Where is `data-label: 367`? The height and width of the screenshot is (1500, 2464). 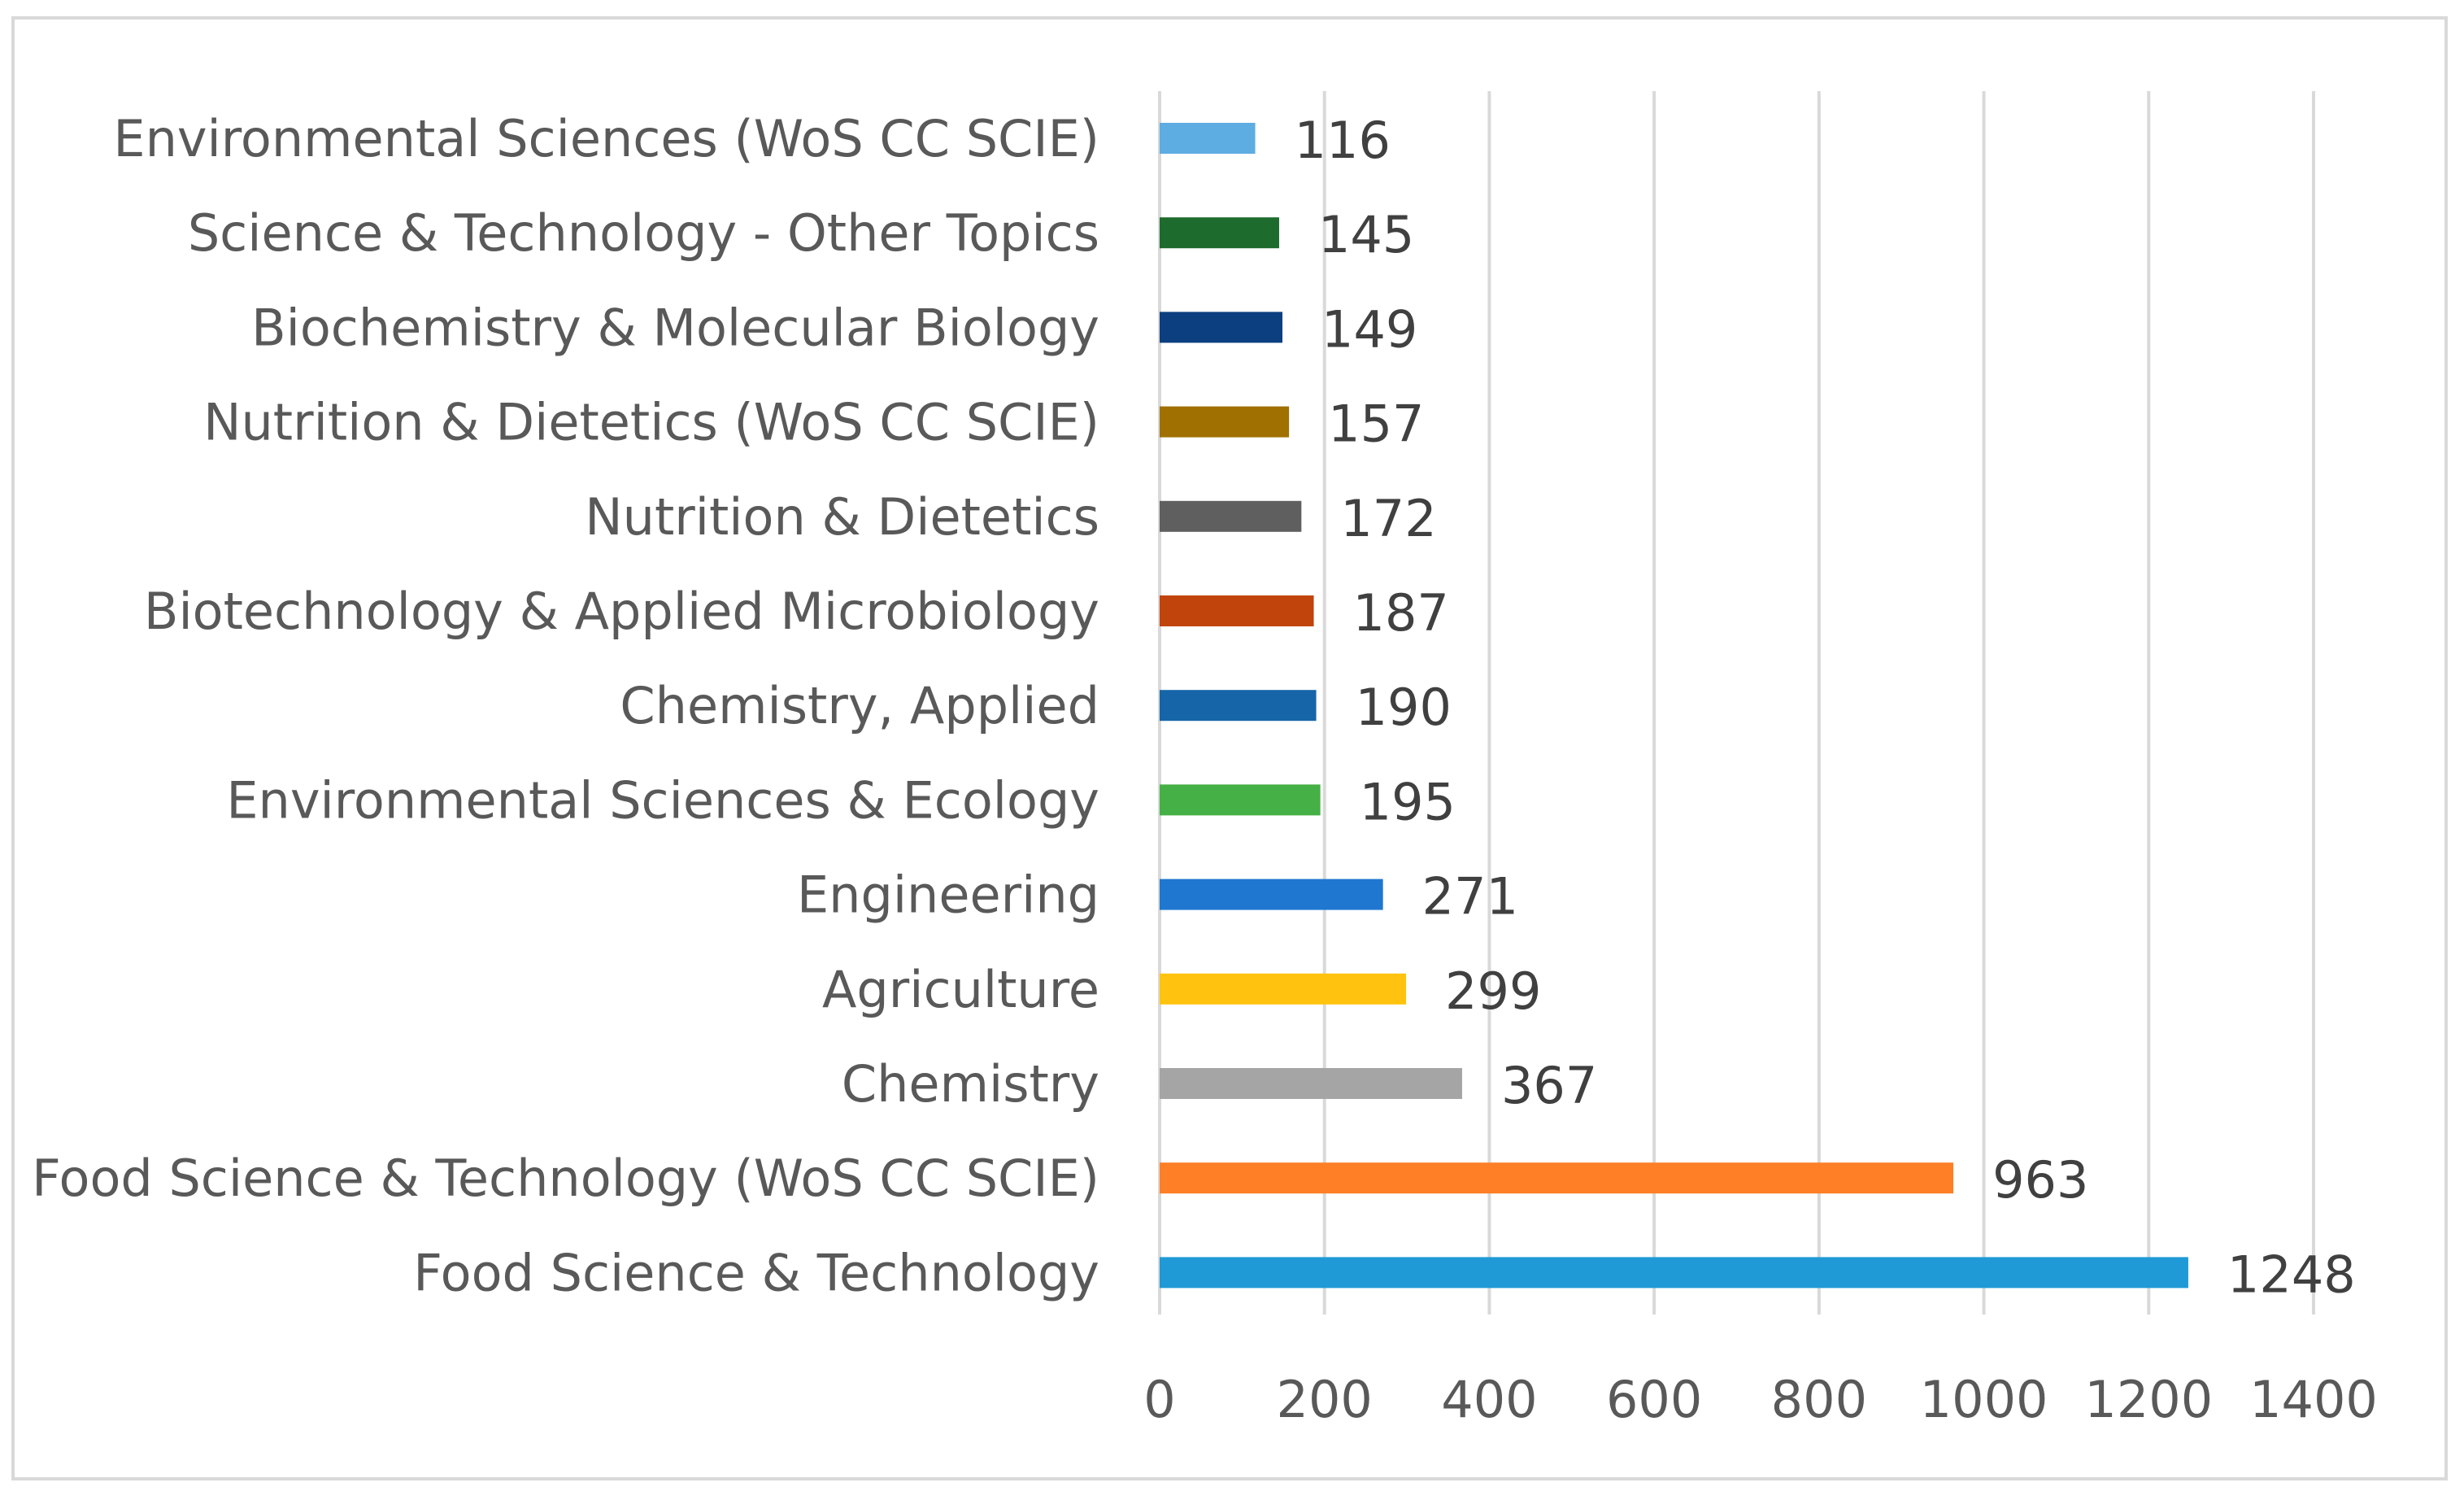 data-label: 367 is located at coordinates (1549, 1085).